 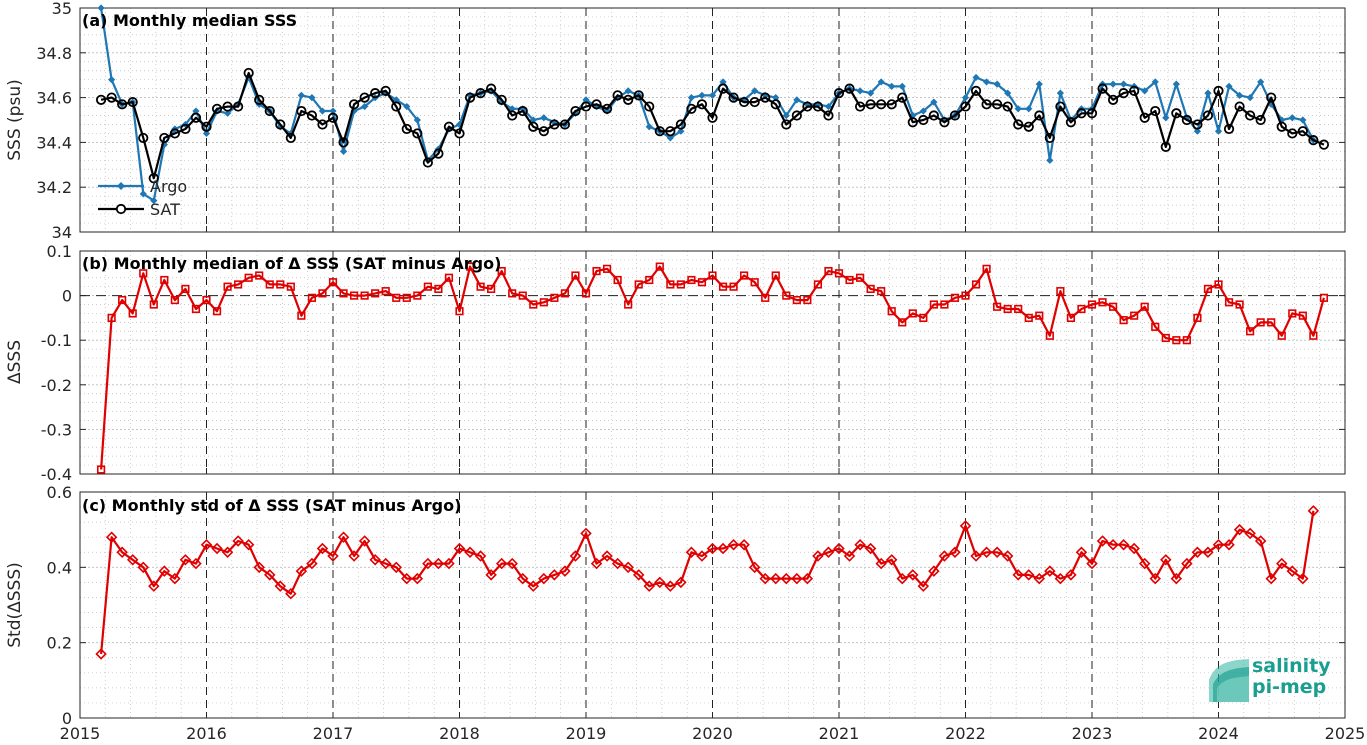 What do you see at coordinates (839, 733) in the screenshot?
I see `x-tick-label: 2021` at bounding box center [839, 733].